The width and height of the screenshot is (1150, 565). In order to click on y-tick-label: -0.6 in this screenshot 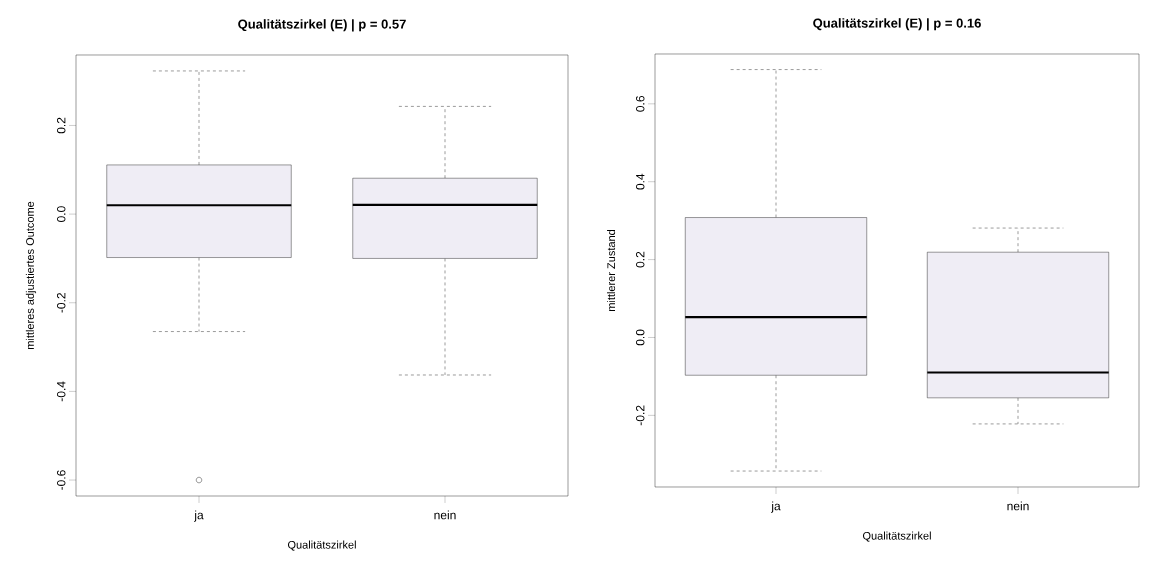, I will do `click(61, 480)`.